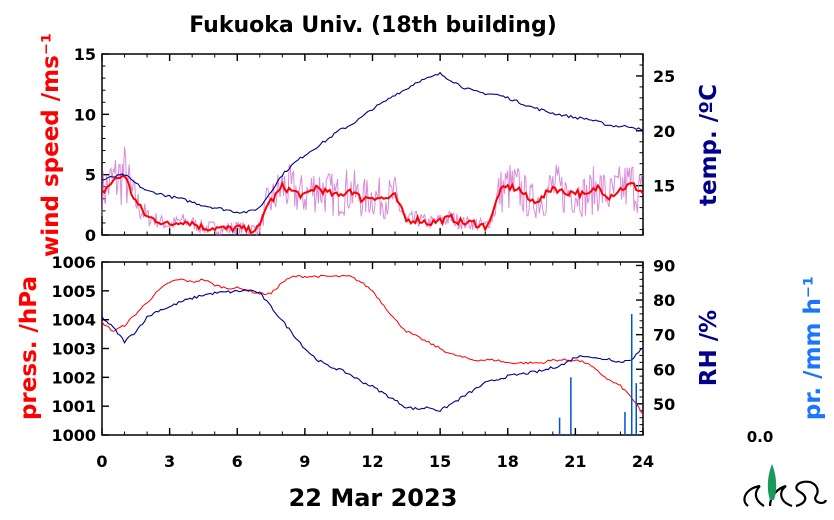 This screenshot has width=834, height=520. Describe the element at coordinates (372, 204) in the screenshot. I see `wind-speed-line` at that location.